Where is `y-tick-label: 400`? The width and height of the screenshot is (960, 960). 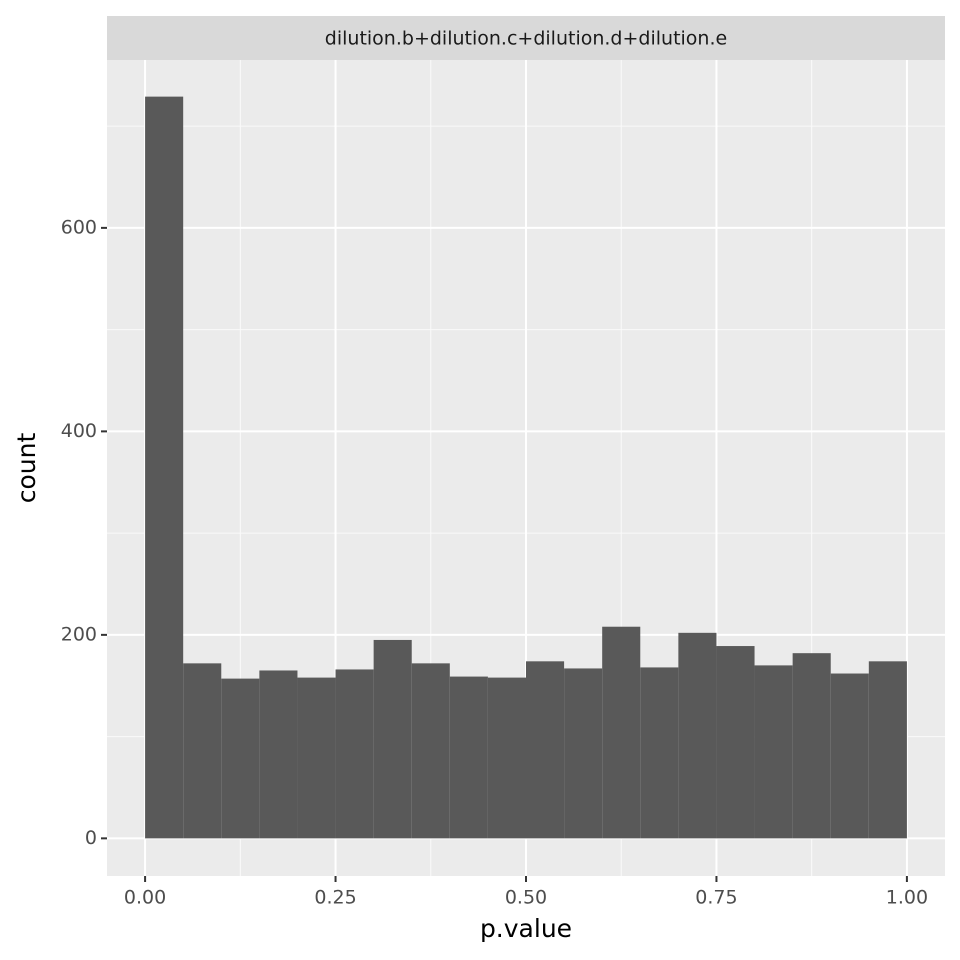
y-tick-label: 400 is located at coordinates (79, 431).